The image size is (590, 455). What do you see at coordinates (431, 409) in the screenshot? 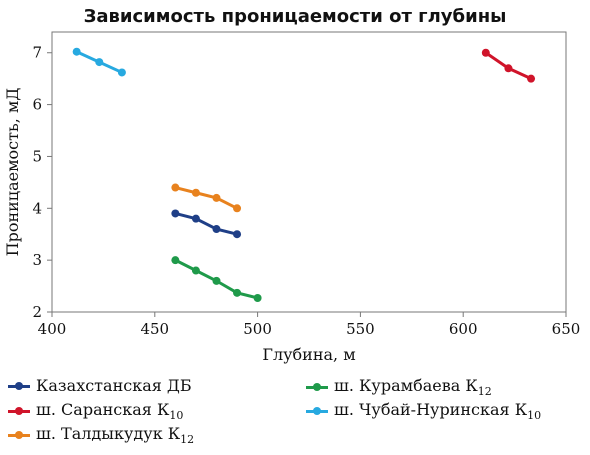
I see `legend-name: ш. Чубай-Нуринская К` at bounding box center [431, 409].